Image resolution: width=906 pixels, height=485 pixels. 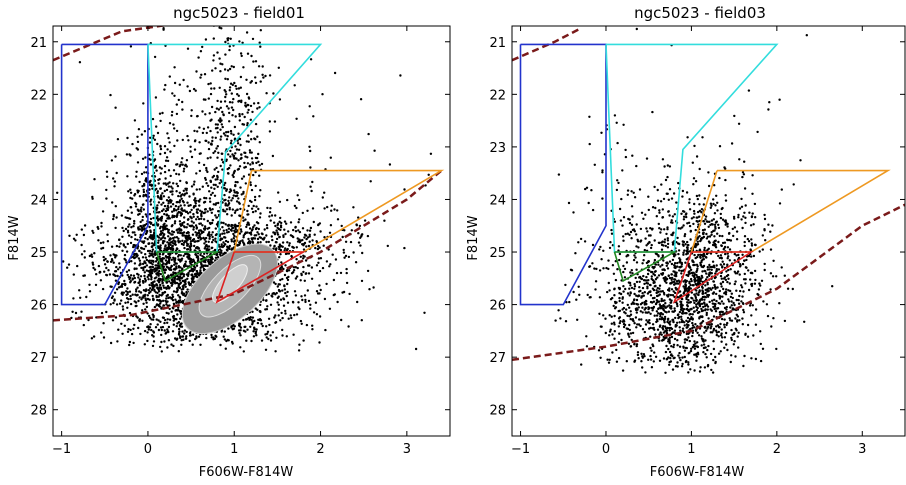 I want to click on y-axis-label: F814W, so click(x=473, y=237).